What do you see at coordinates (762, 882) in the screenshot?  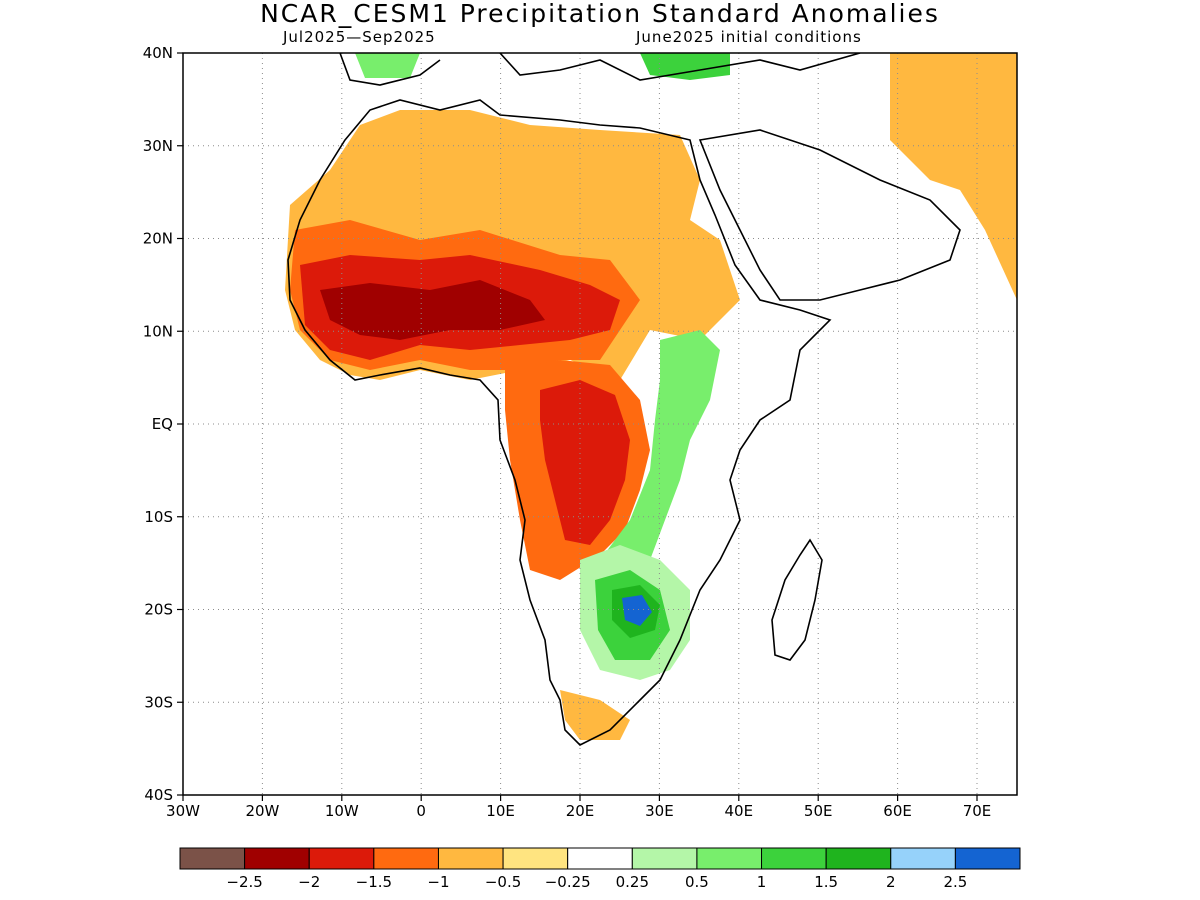 I see `colorbar-label: 1` at bounding box center [762, 882].